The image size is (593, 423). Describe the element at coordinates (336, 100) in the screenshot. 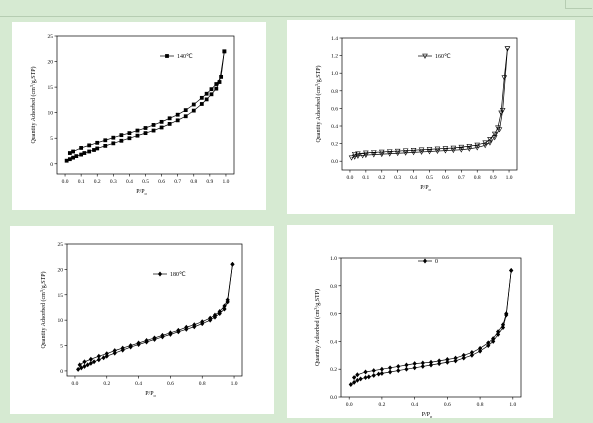

I see `y-axis: 0.0 0.2 0.4 0.6 0.8 1.0 1.2 1.4` at that location.